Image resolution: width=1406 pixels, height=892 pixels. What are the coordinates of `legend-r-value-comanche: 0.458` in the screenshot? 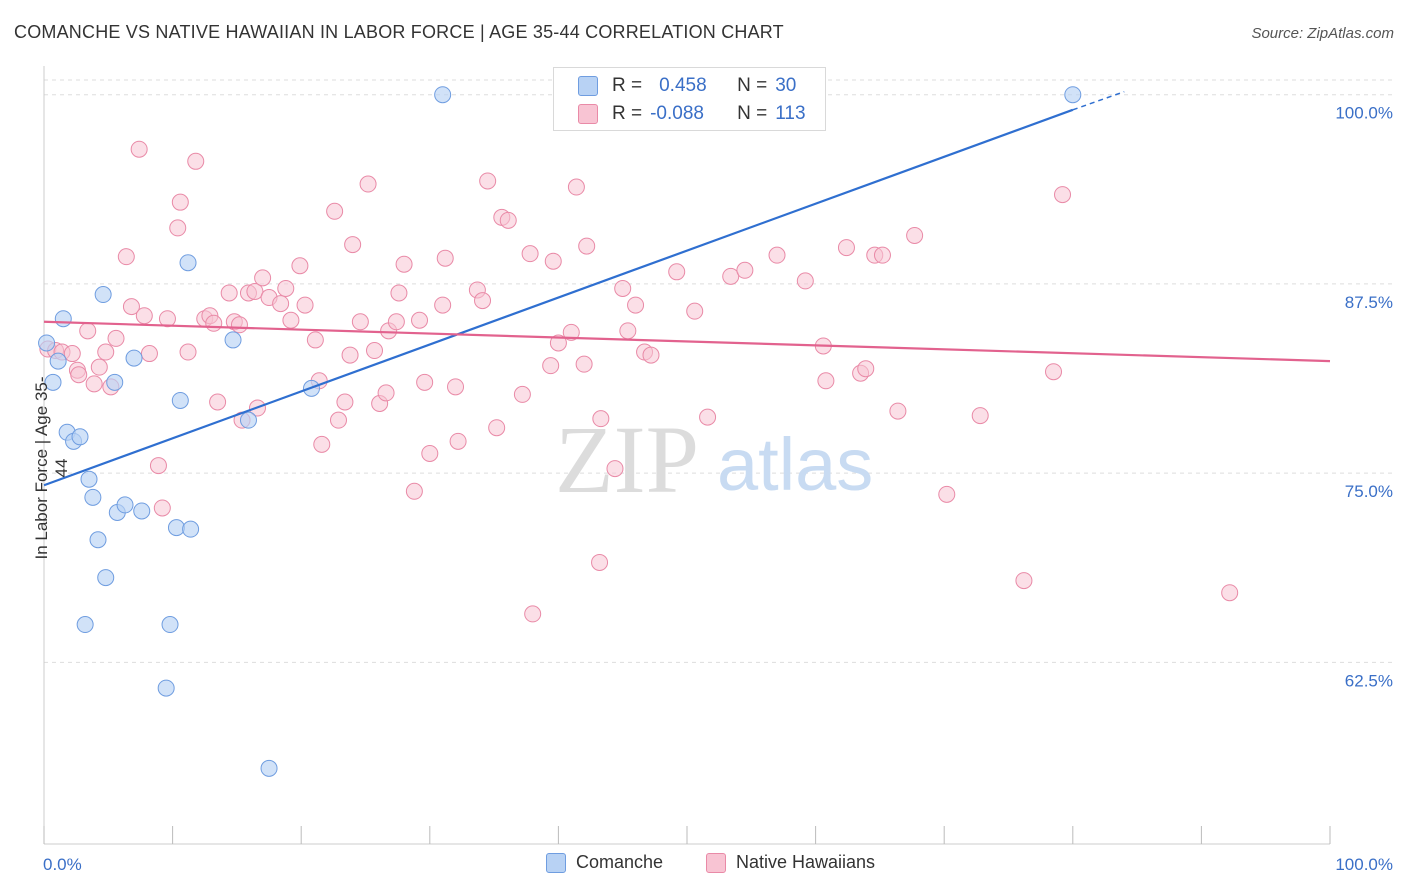 It's located at (683, 85).